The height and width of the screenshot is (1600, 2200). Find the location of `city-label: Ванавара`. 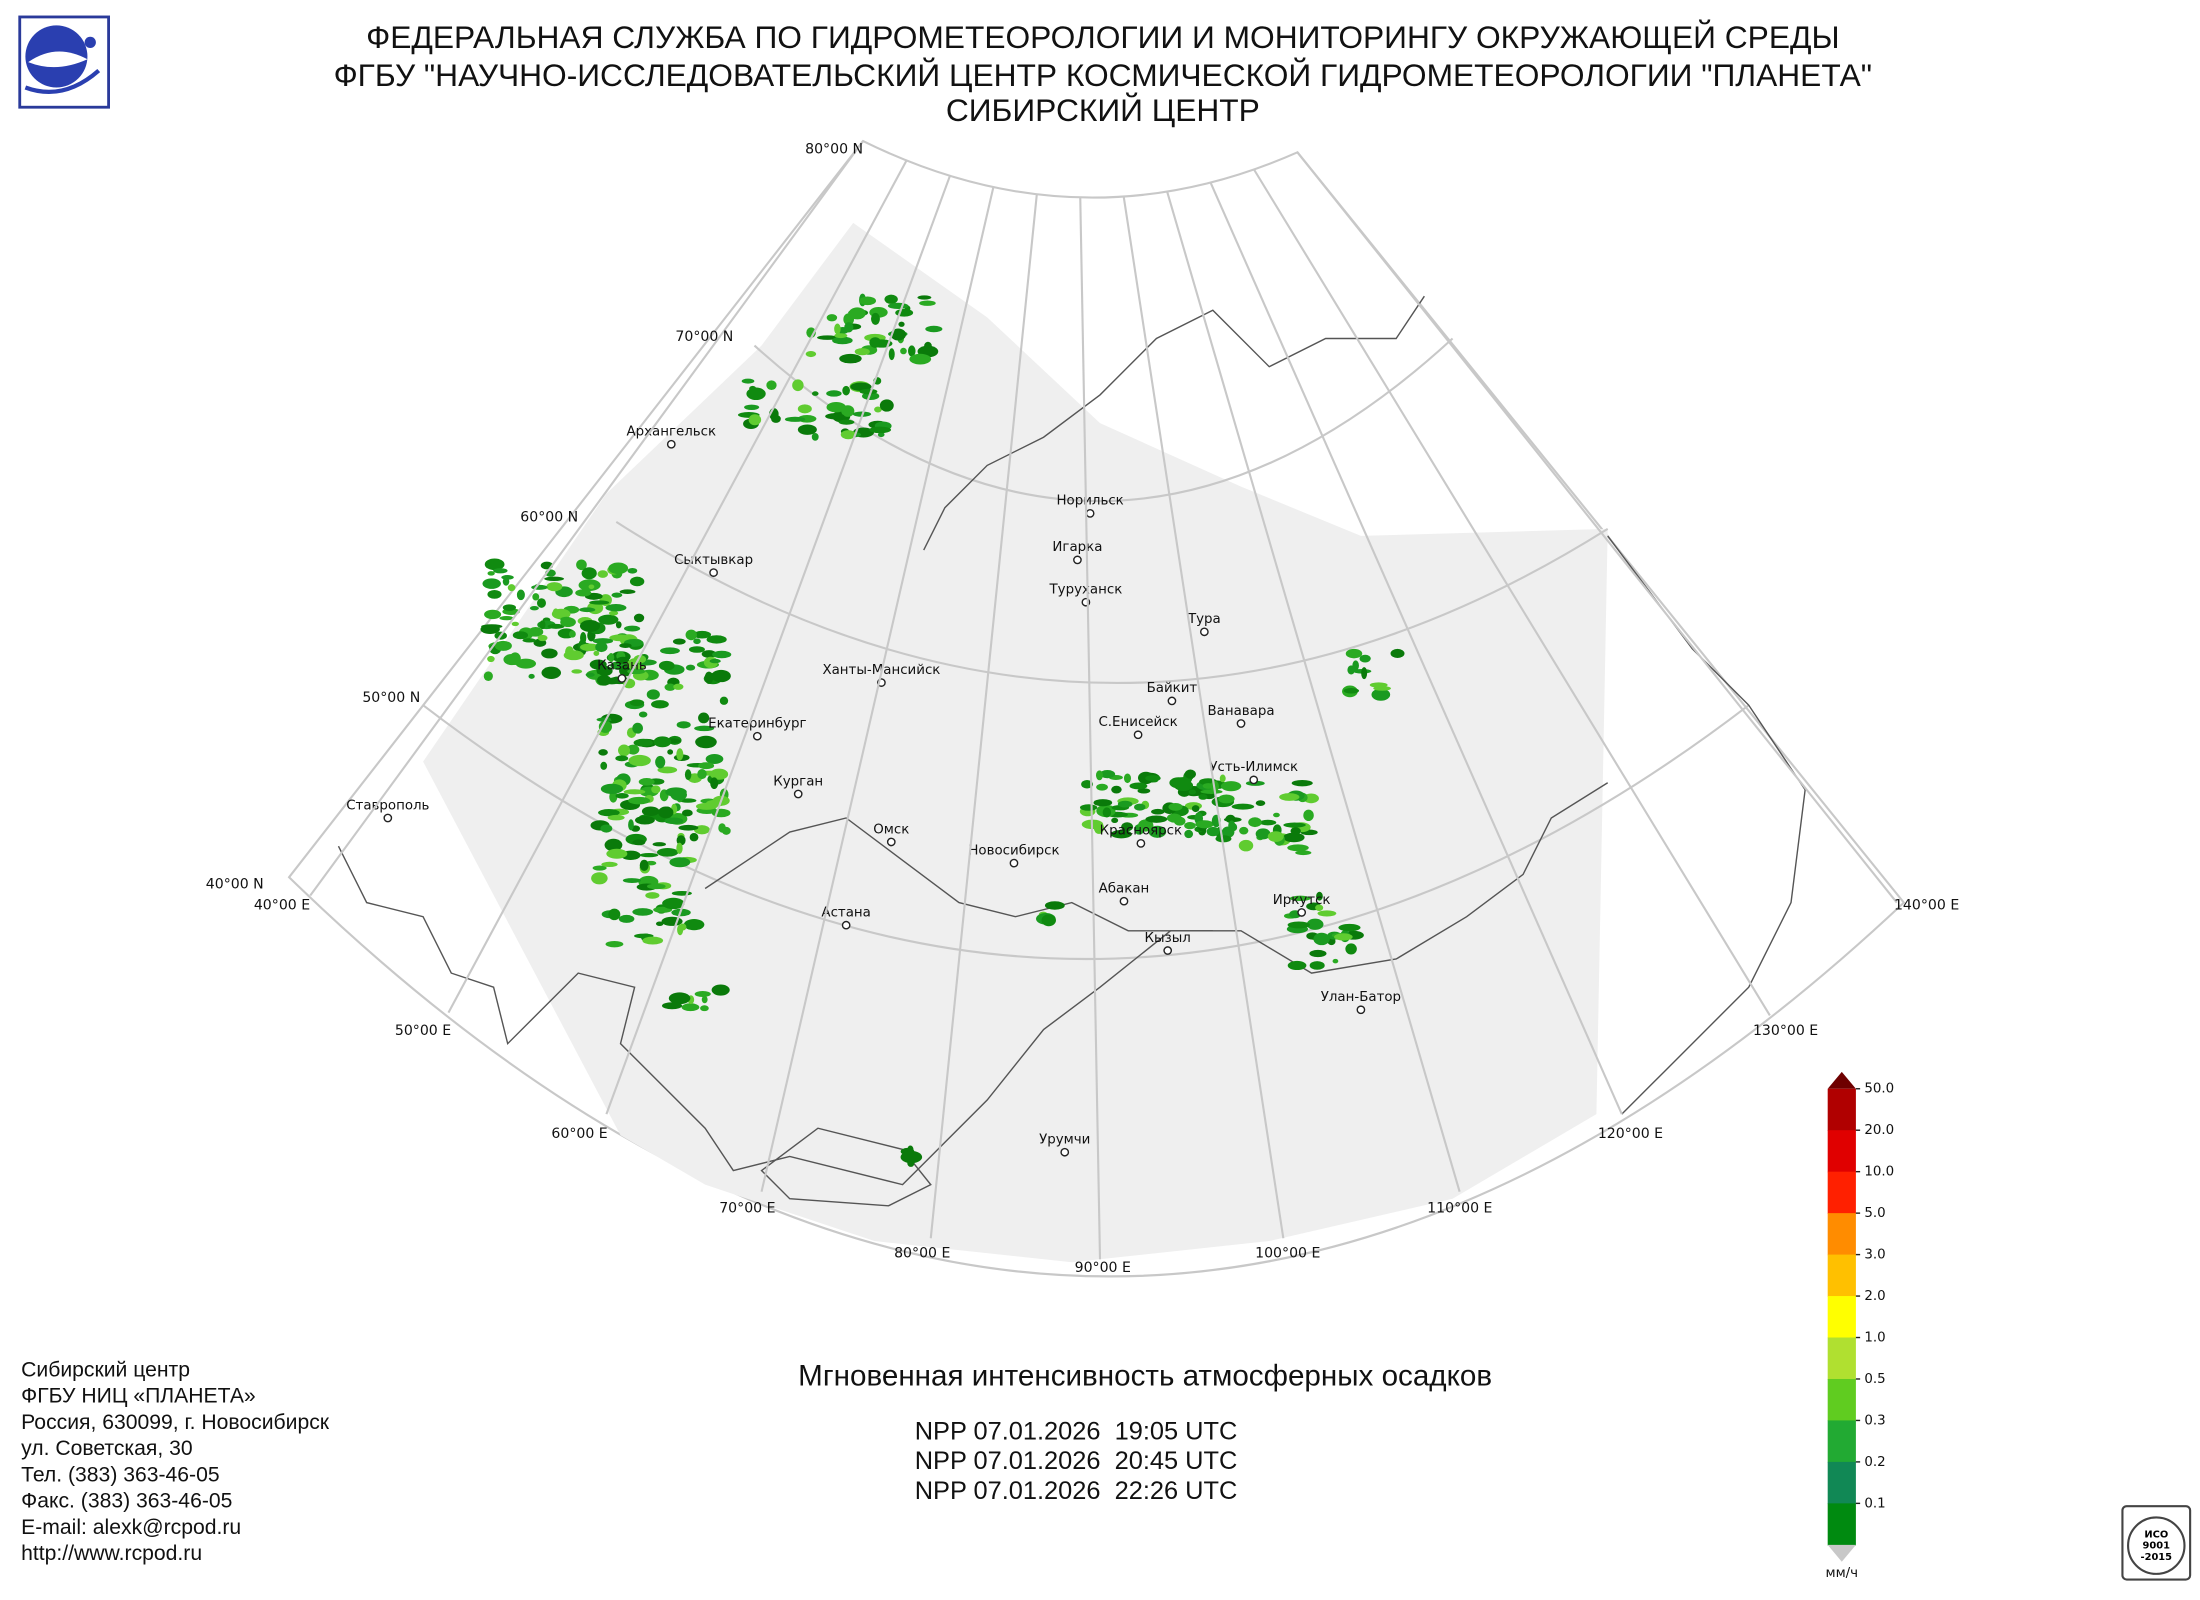

city-label: Ванавара is located at coordinates (1240, 711).